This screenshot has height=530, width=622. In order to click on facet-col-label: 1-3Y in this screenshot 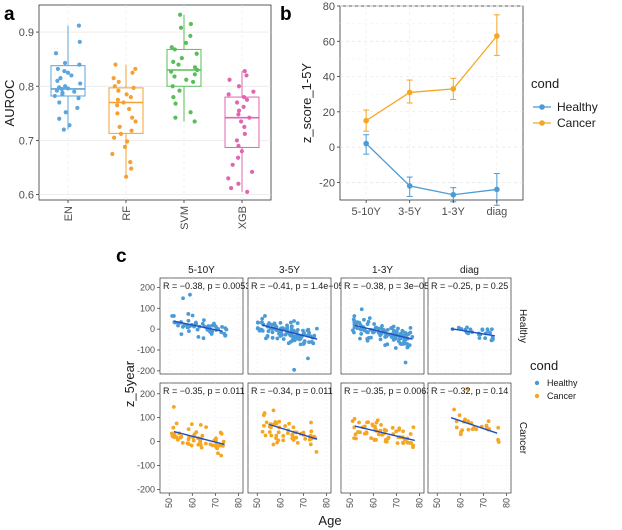, I will do `click(382, 270)`.